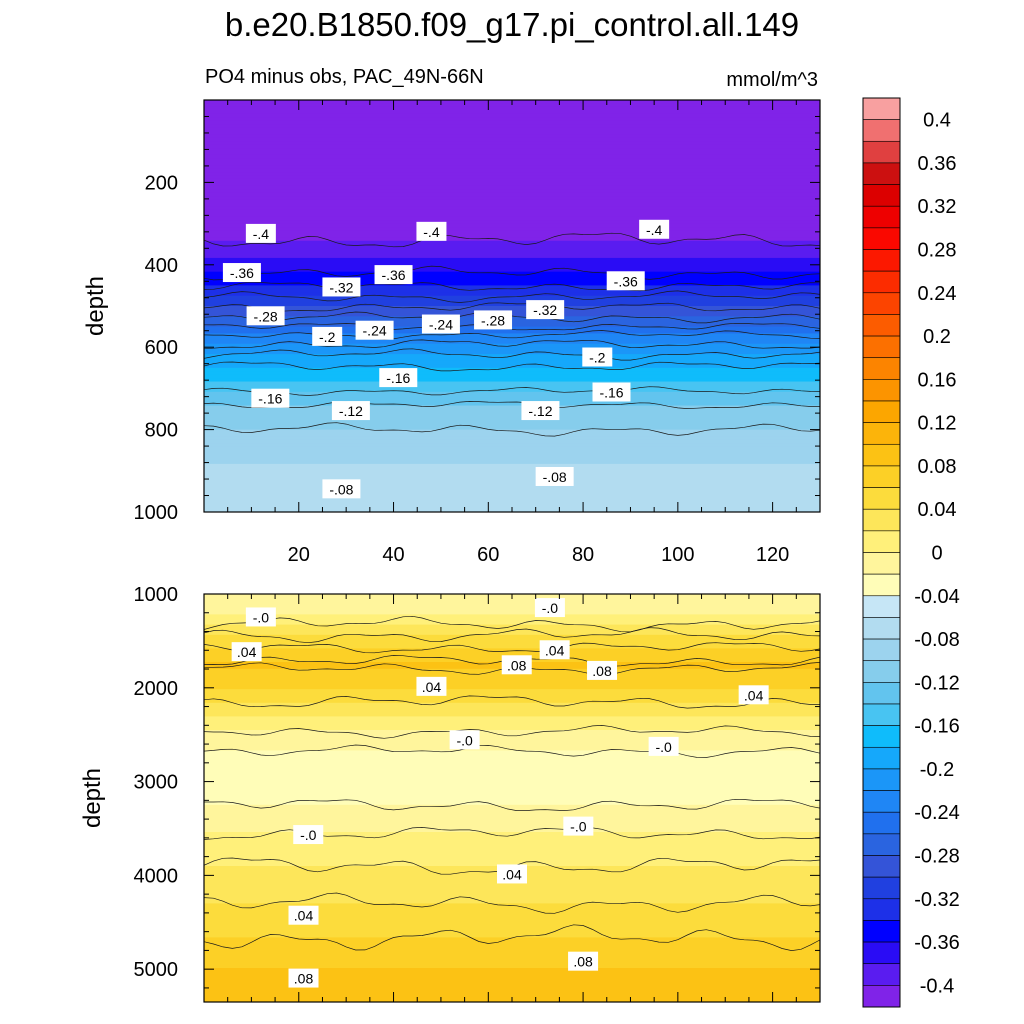 The width and height of the screenshot is (1024, 1024). I want to click on contour-label-text: -.4, so click(654, 230).